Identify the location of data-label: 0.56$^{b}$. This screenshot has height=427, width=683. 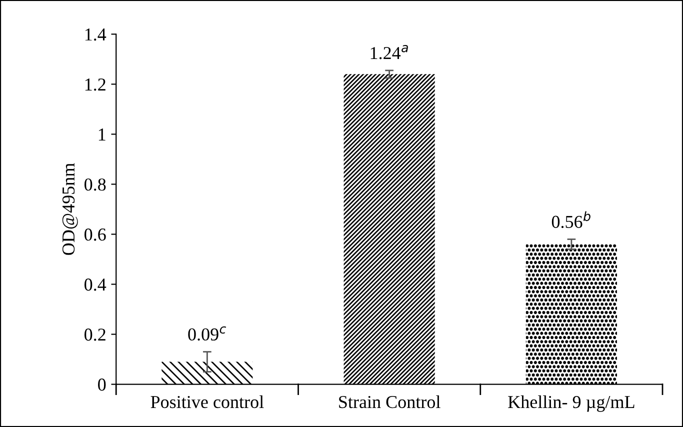
(571, 219).